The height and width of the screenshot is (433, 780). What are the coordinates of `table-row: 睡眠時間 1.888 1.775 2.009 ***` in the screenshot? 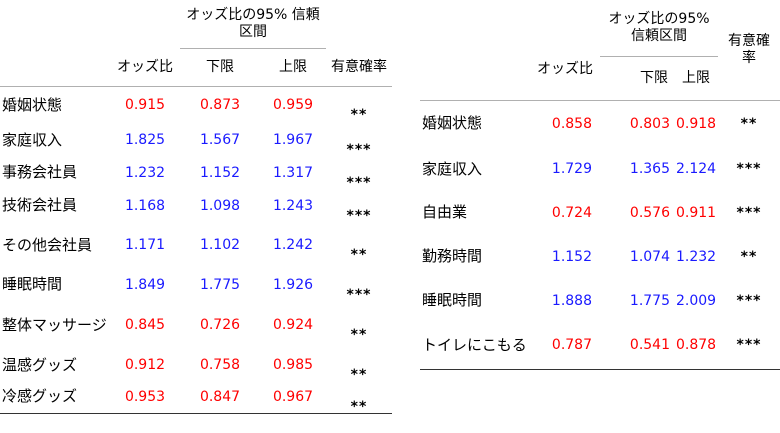 It's located at (600, 300).